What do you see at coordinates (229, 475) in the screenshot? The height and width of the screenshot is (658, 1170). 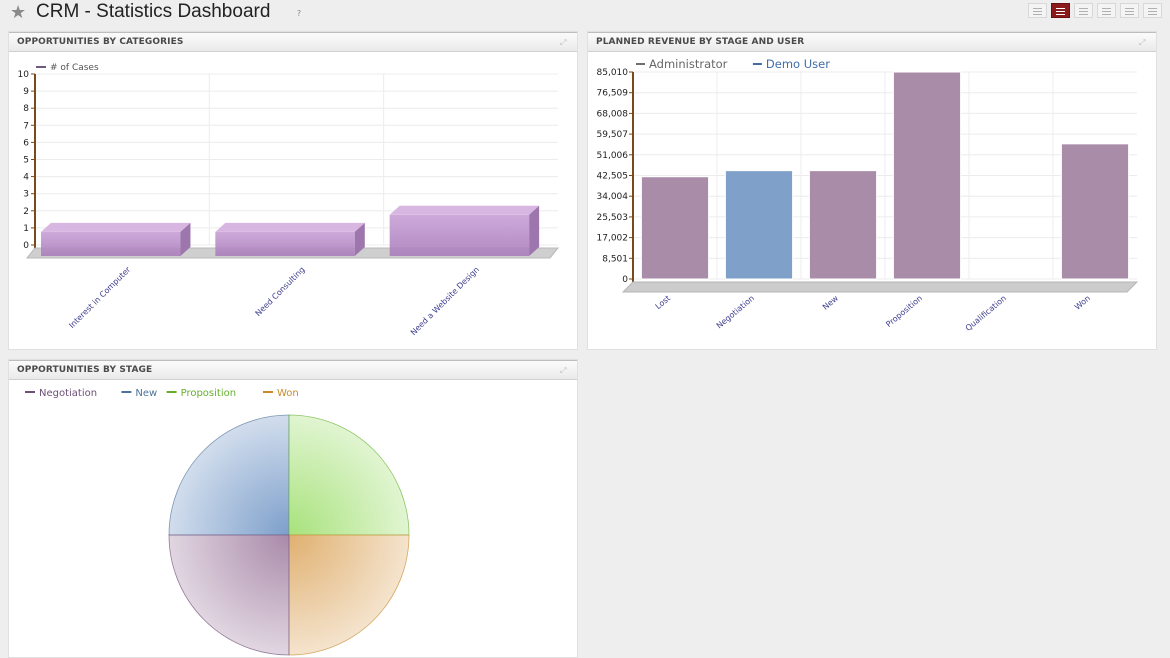 I see `pie-slice-new` at bounding box center [229, 475].